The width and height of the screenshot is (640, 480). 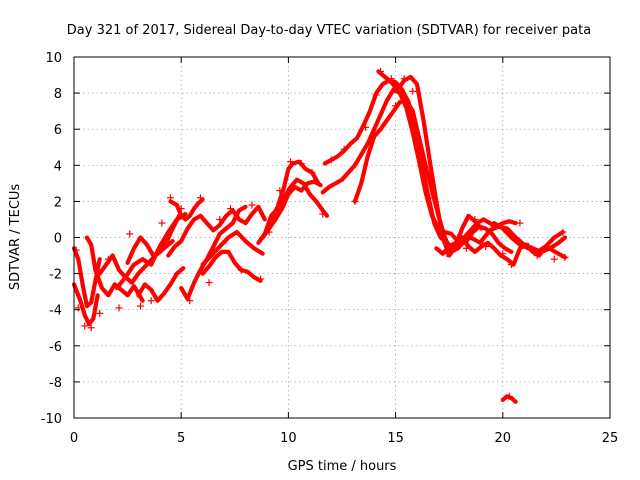 I want to click on y-tick-label: -8, so click(x=55, y=383).